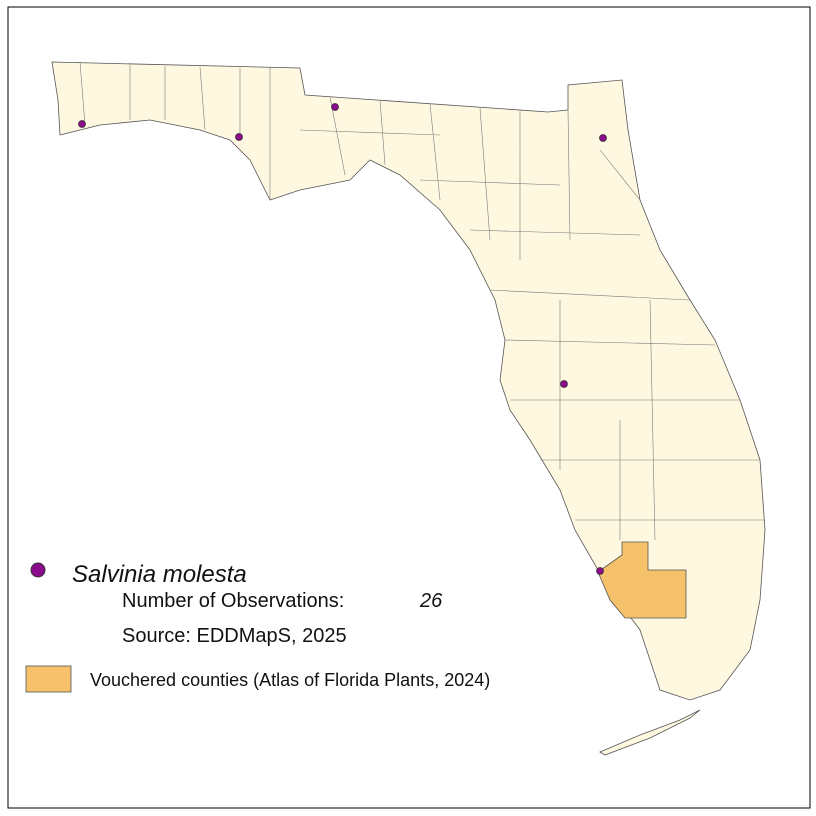 The width and height of the screenshot is (816, 816). Describe the element at coordinates (159, 574) in the screenshot. I see `species-name: Salvinia molesta` at that location.